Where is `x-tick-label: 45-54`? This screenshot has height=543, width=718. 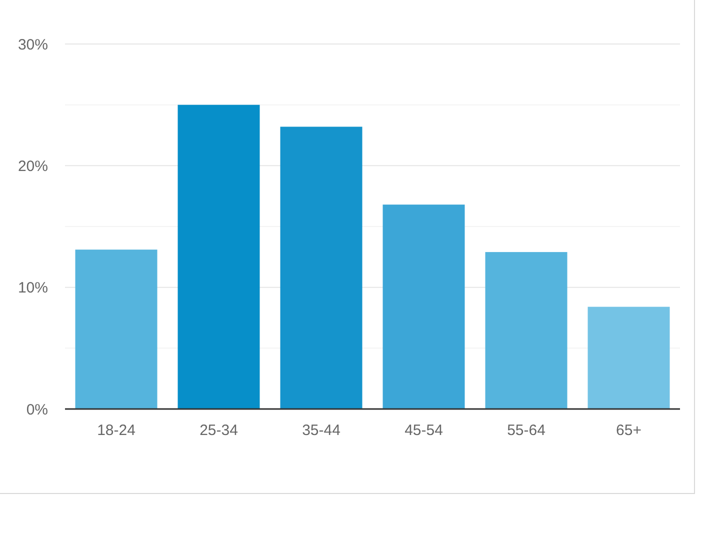
x-tick-label: 45-54 is located at coordinates (423, 430).